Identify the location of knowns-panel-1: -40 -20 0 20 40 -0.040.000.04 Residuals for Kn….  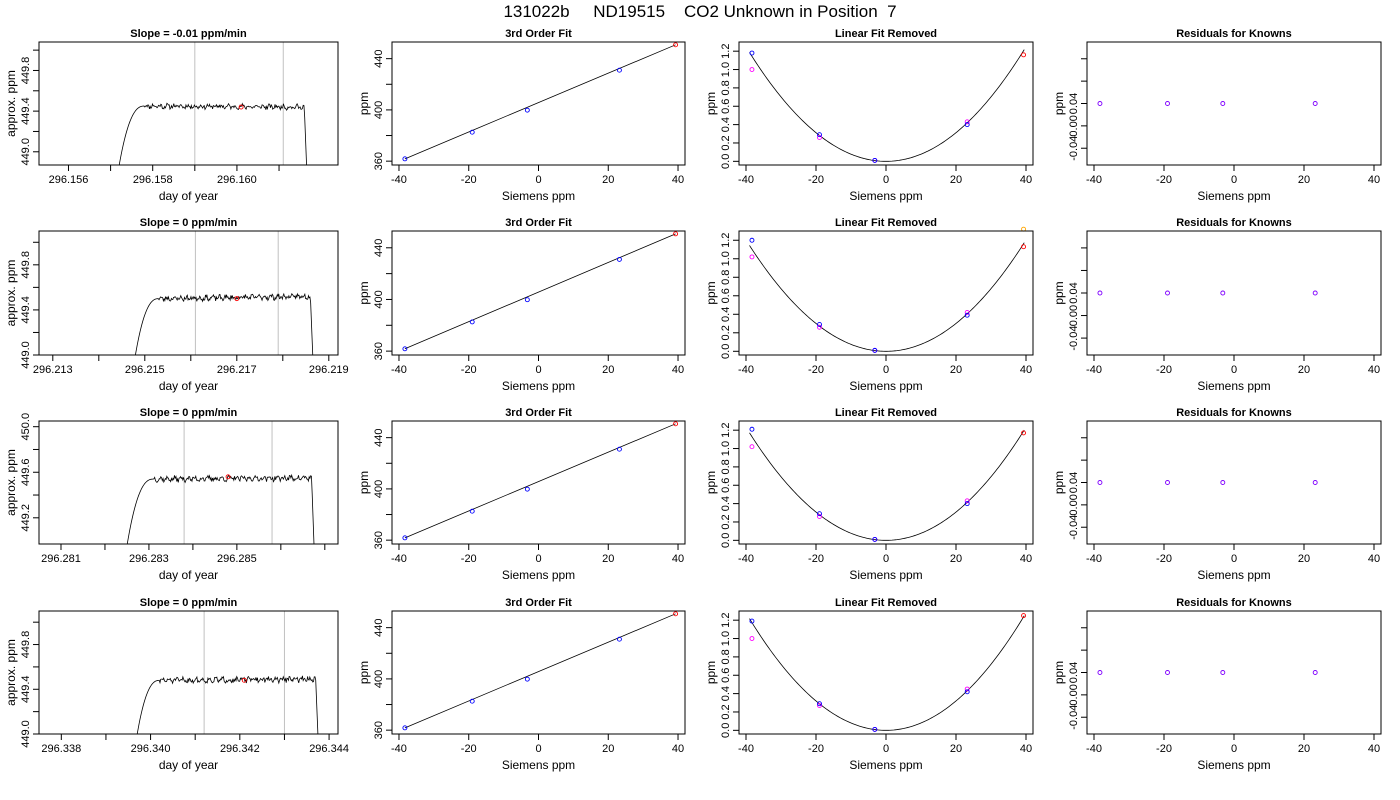
(1217, 115).